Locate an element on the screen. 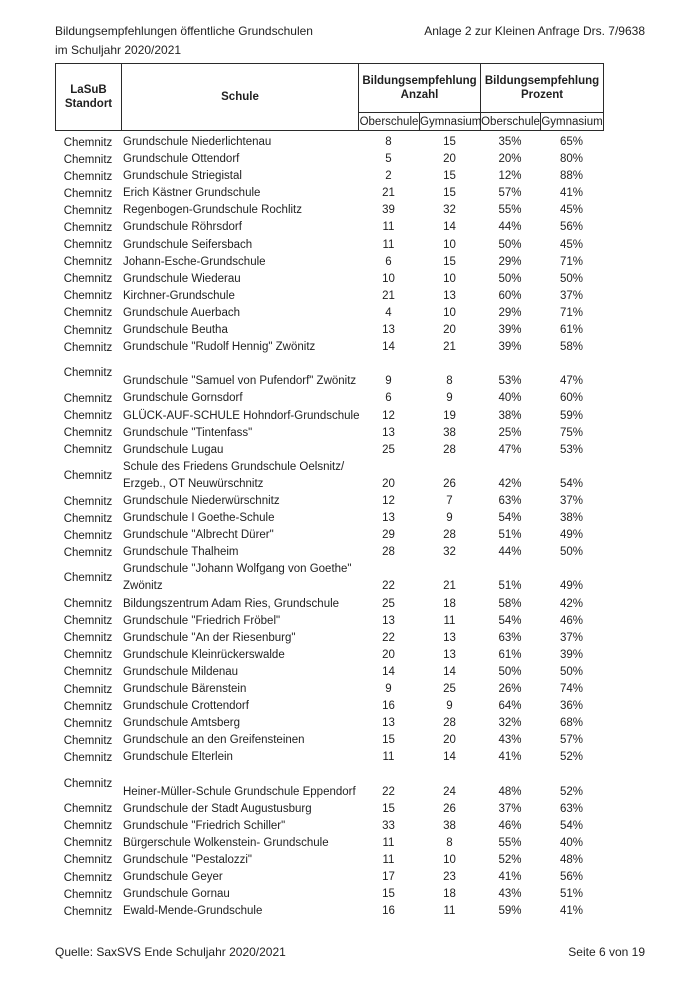 The height and width of the screenshot is (990, 700). row-prozent-oberschule: 55% is located at coordinates (510, 842).